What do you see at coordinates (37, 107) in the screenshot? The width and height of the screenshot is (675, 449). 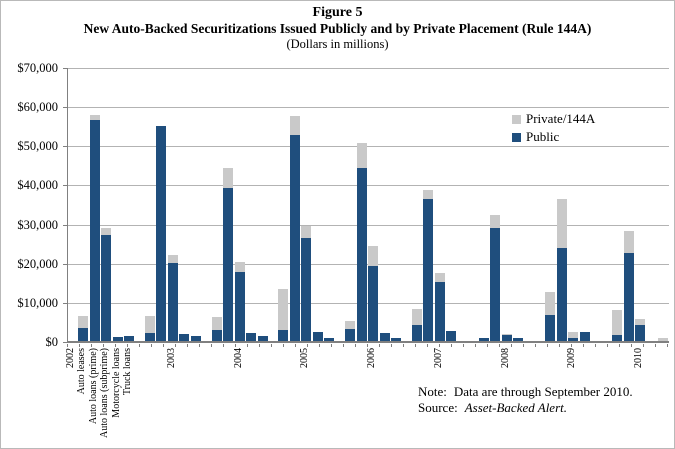 I see `y-tick-label: $60,000` at bounding box center [37, 107].